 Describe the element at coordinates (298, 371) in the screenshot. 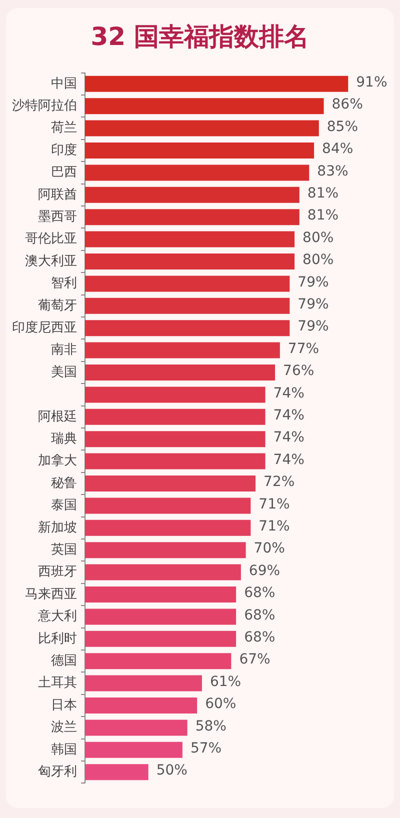

I see `data-label: 76%` at that location.